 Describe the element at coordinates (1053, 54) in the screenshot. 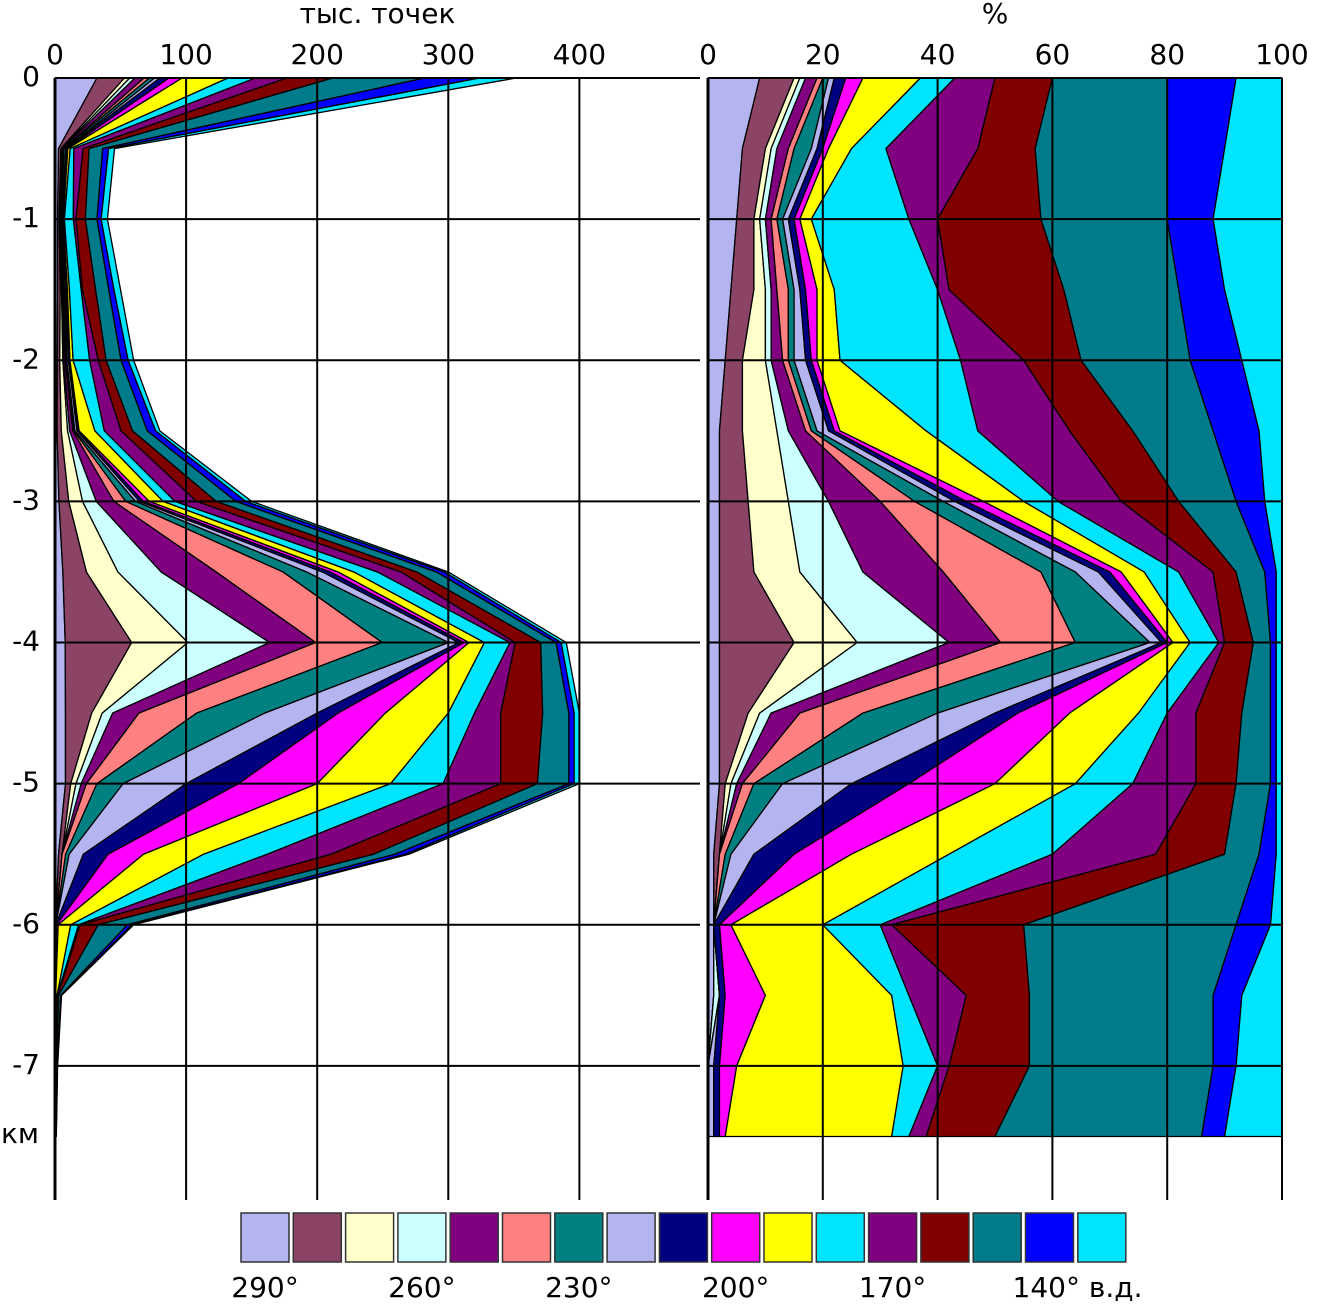

I see `x-tick-label: 60` at that location.